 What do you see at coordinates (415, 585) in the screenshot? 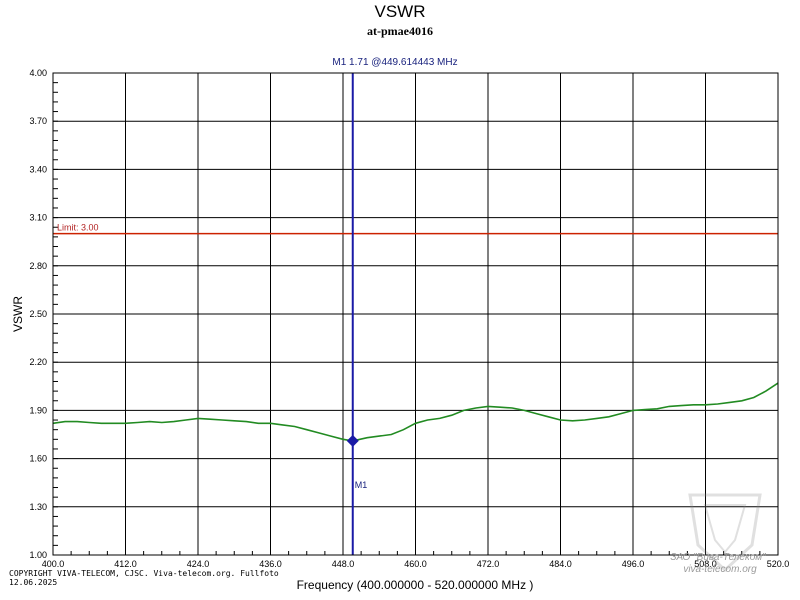
I see `x-axis-label: Frequency (400.000000 - 520.000000 MHz )` at bounding box center [415, 585].